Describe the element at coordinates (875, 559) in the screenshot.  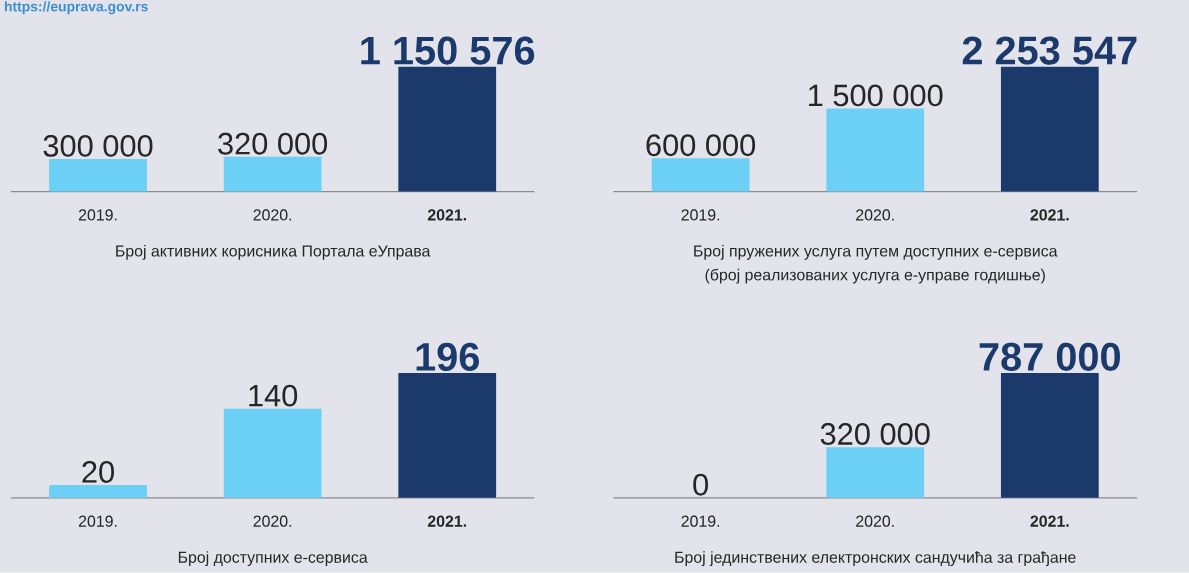
I see `text: Број јединствених електронских сандучића за грађане` at that location.